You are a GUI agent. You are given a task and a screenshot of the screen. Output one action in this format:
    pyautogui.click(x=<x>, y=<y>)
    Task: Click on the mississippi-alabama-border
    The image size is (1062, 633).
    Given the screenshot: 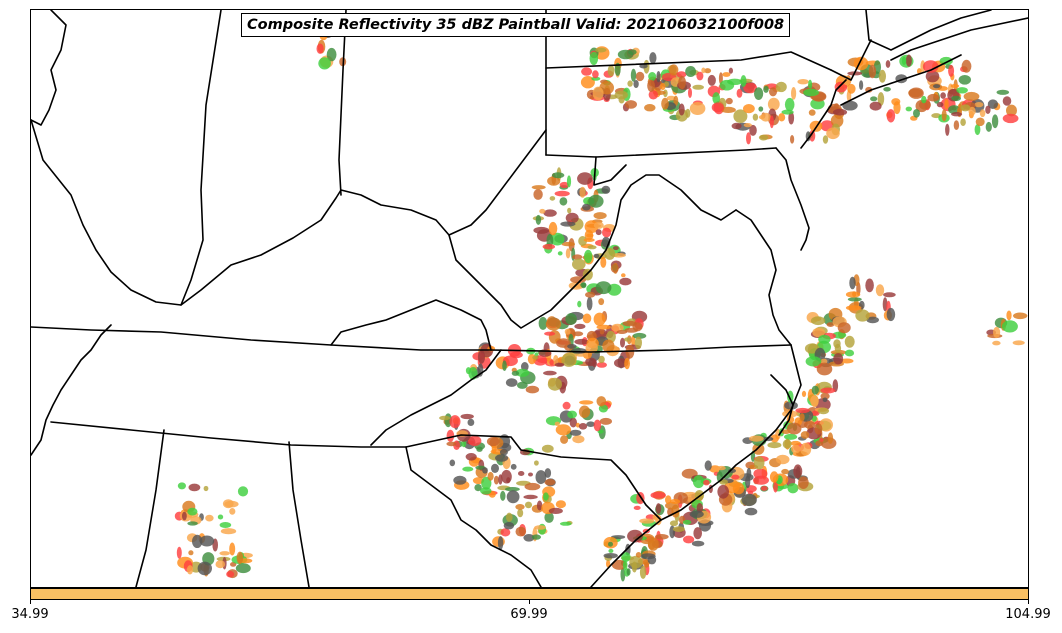 What is the action you would take?
    pyautogui.click(x=150, y=508)
    